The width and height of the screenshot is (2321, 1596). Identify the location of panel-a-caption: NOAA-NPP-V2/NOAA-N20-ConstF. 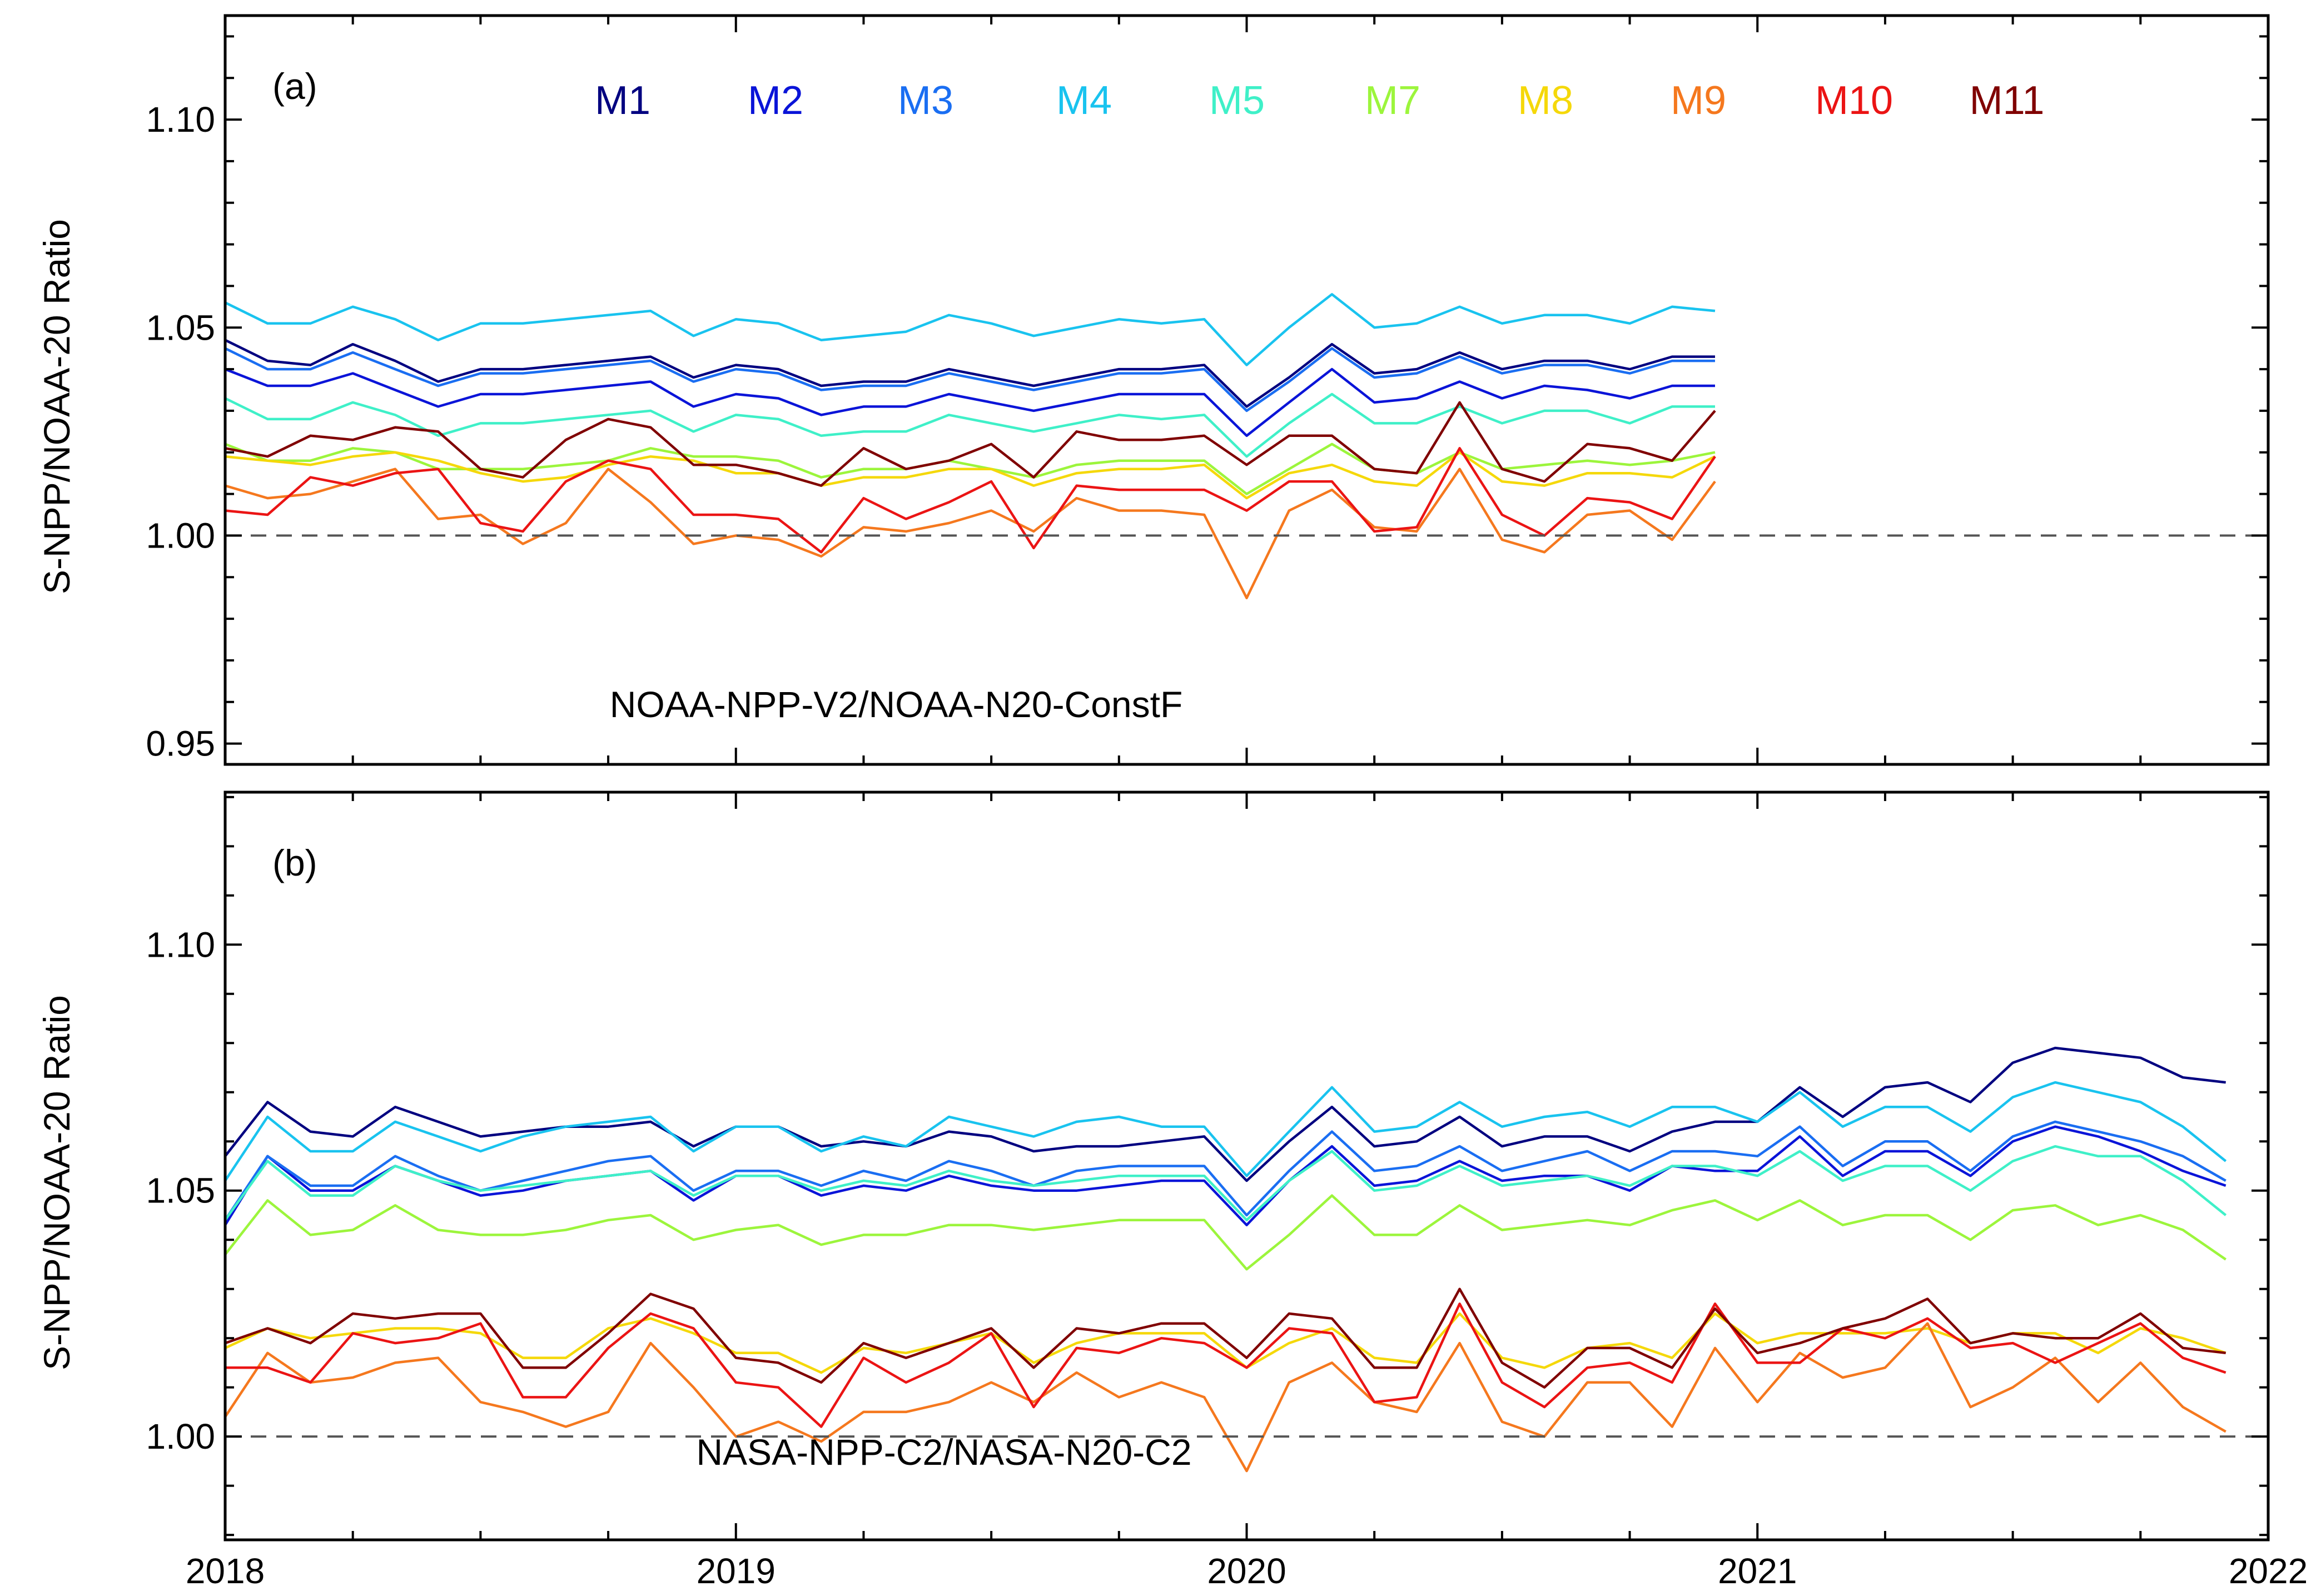
(896, 704).